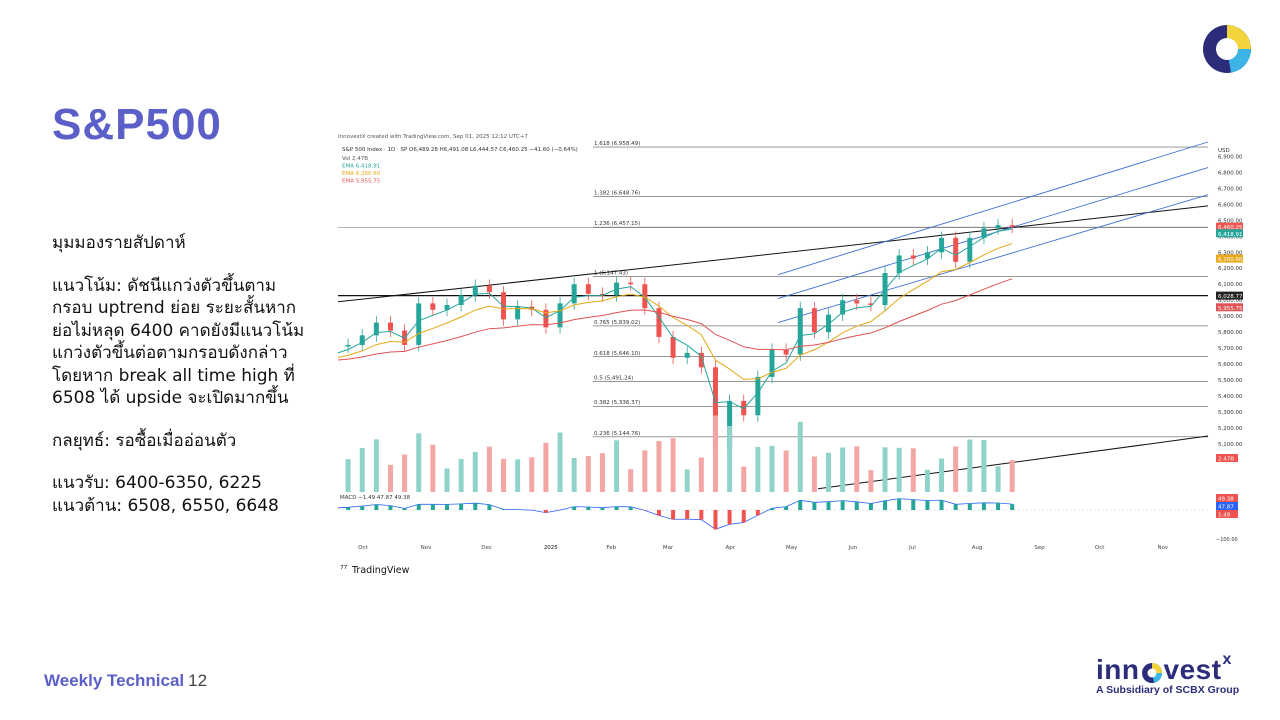  What do you see at coordinates (355, 159) in the screenshot?
I see `chart-indicator-label: Vol 2.47B` at bounding box center [355, 159].